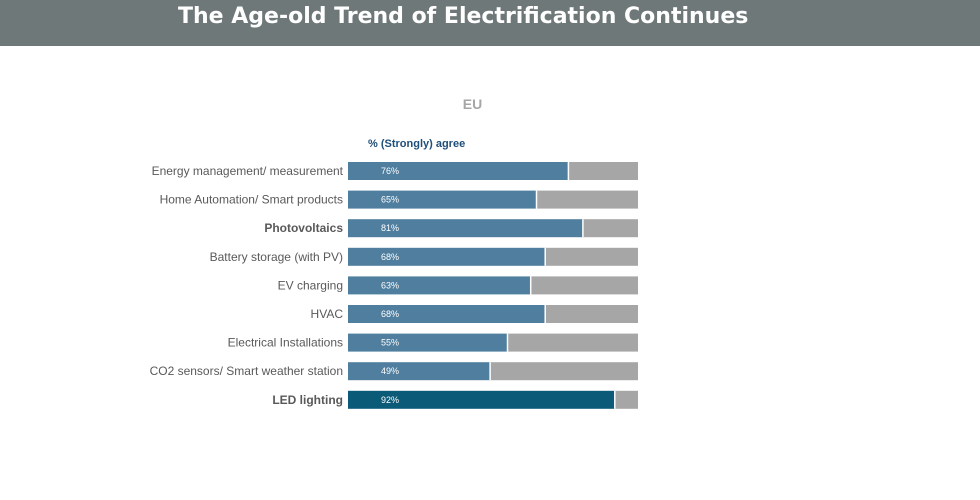 The image size is (980, 500). I want to click on bar-group: 55% Electrical Installations, so click(433, 342).